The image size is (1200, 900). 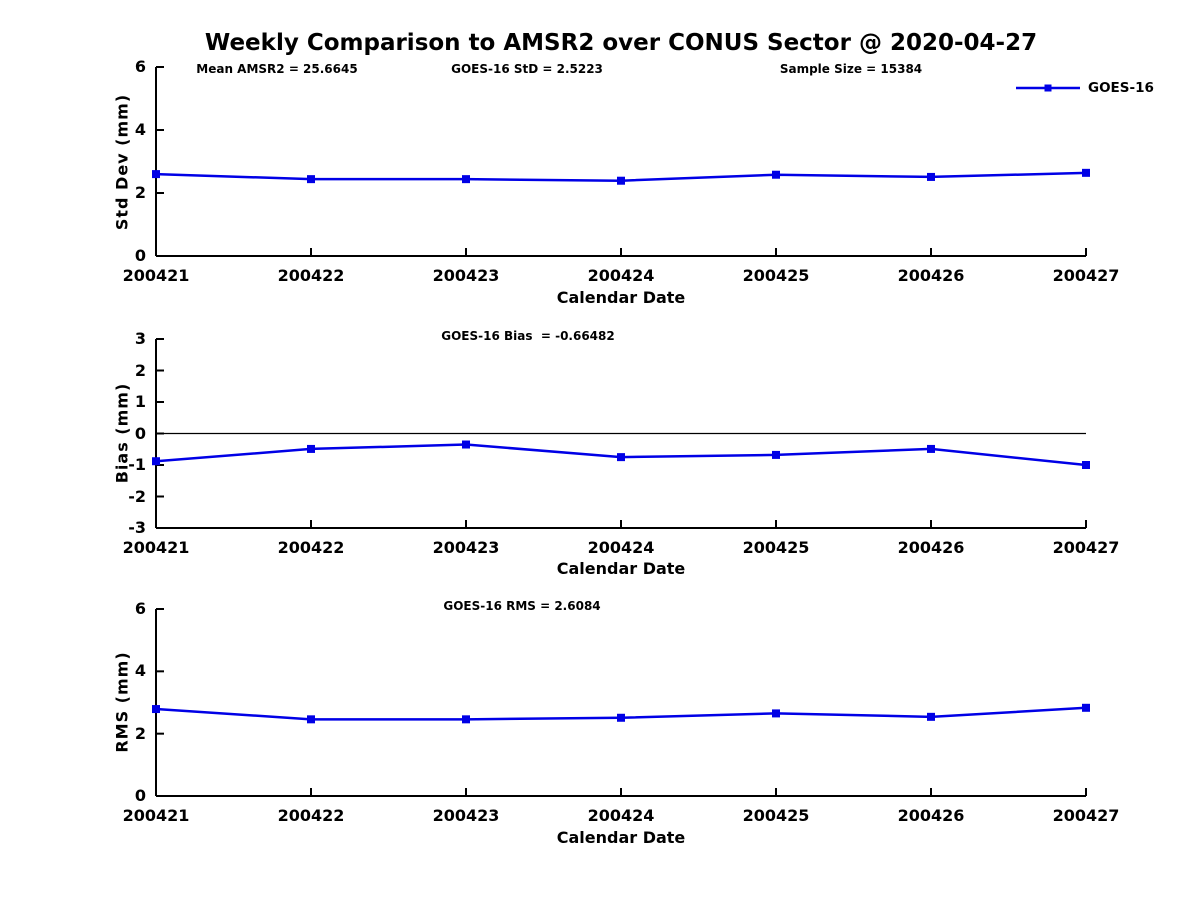 What do you see at coordinates (122, 162) in the screenshot?
I see `y-axis-label-std-dev: Std Dev (mm)` at bounding box center [122, 162].